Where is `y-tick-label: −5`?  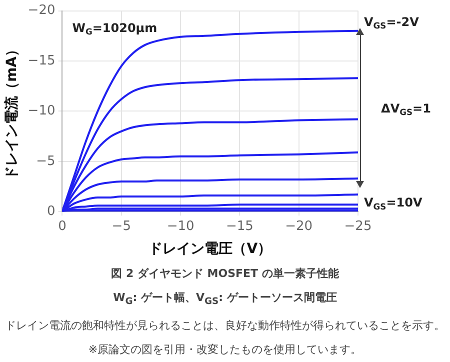
y-tick-label: −5 is located at coordinates (46, 161).